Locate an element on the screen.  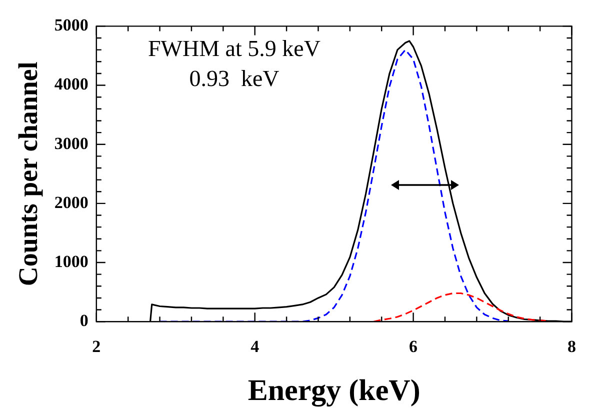
x-tick-label: 6 is located at coordinates (413, 346).